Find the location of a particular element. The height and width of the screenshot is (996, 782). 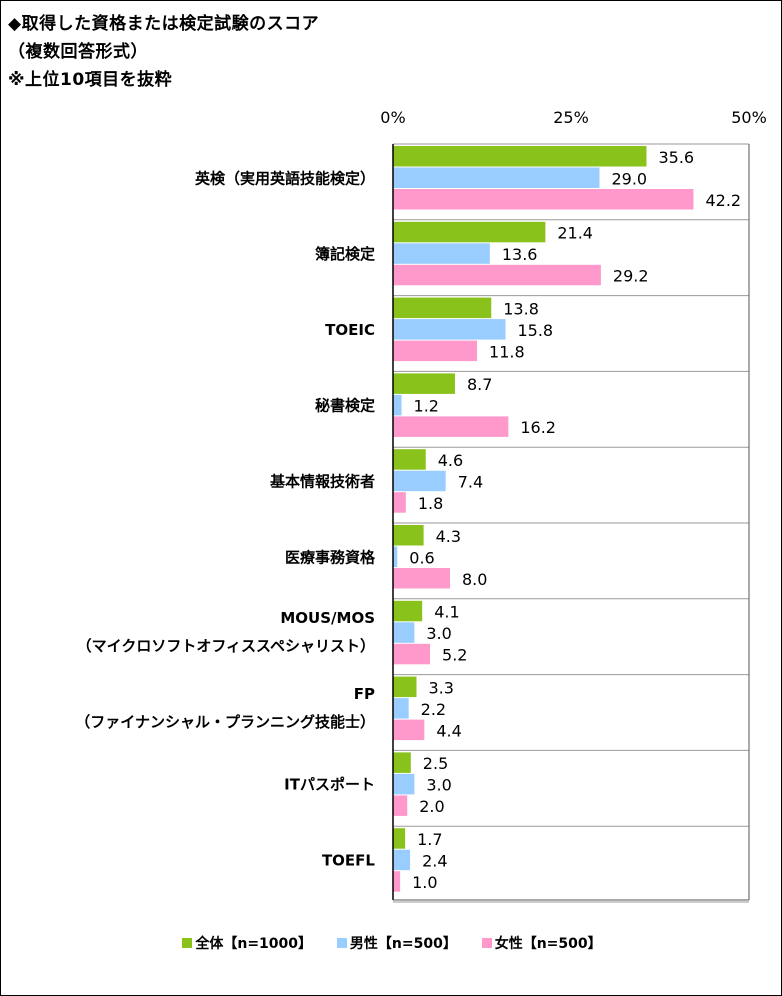

value-label-male: 7.4 is located at coordinates (470, 481).